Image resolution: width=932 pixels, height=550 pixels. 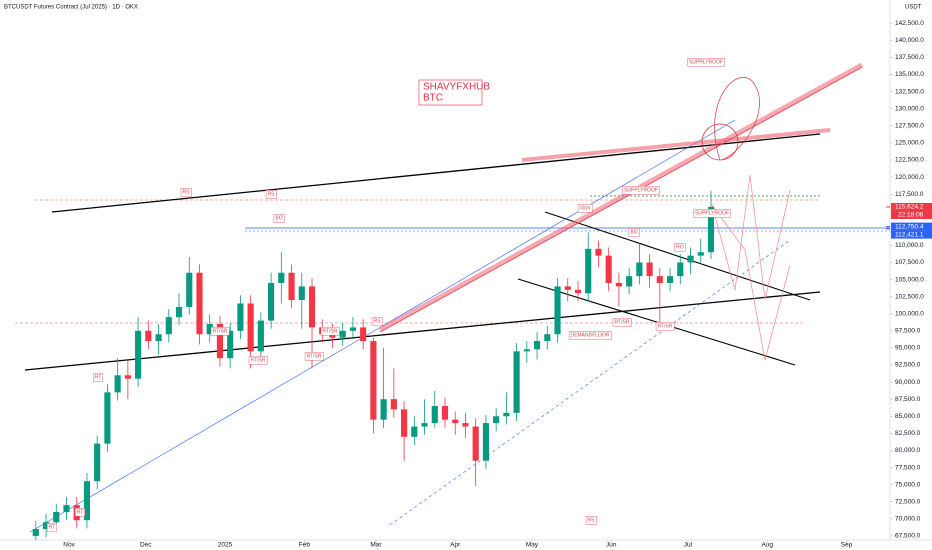 I want to click on y-tick-label: 67,500.0, so click(x=908, y=536).